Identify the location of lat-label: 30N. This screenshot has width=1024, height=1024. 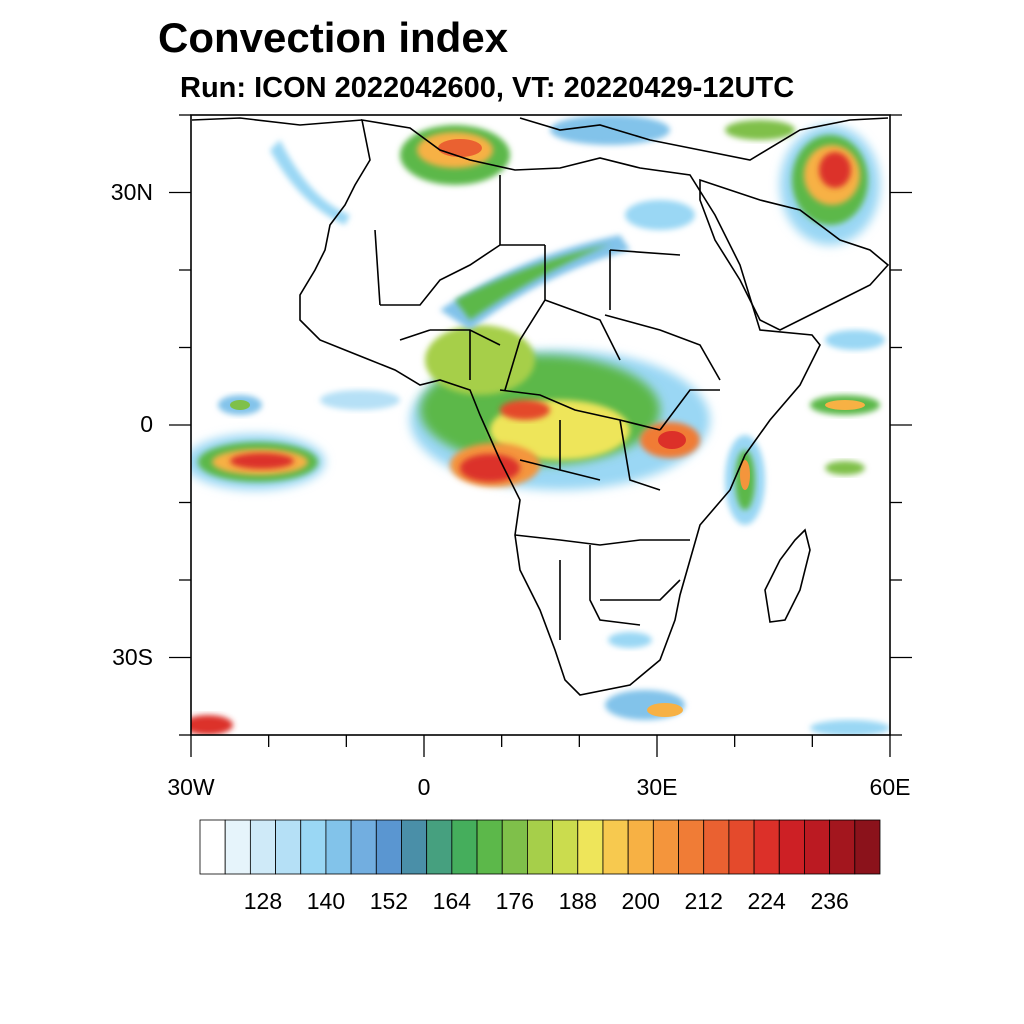
(131, 191).